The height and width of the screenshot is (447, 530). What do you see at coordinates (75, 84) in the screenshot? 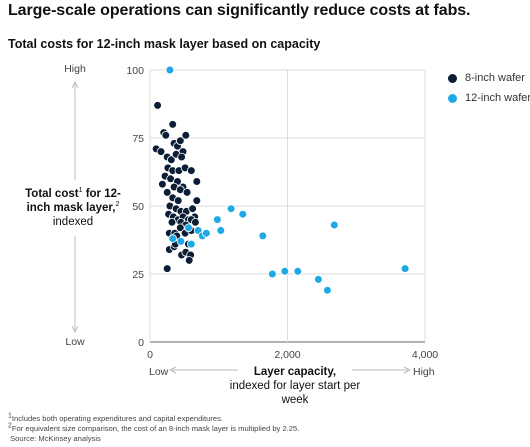
I see `y-arrow-up-head` at bounding box center [75, 84].